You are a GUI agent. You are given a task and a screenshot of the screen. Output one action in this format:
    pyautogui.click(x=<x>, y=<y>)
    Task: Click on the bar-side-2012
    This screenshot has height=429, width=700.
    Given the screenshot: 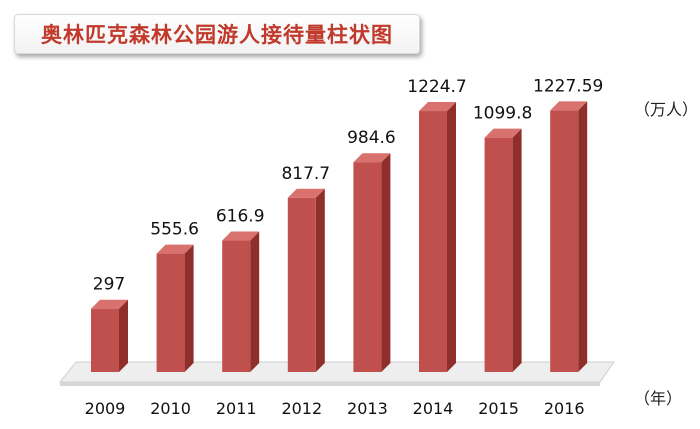 What is the action you would take?
    pyautogui.click(x=320, y=280)
    